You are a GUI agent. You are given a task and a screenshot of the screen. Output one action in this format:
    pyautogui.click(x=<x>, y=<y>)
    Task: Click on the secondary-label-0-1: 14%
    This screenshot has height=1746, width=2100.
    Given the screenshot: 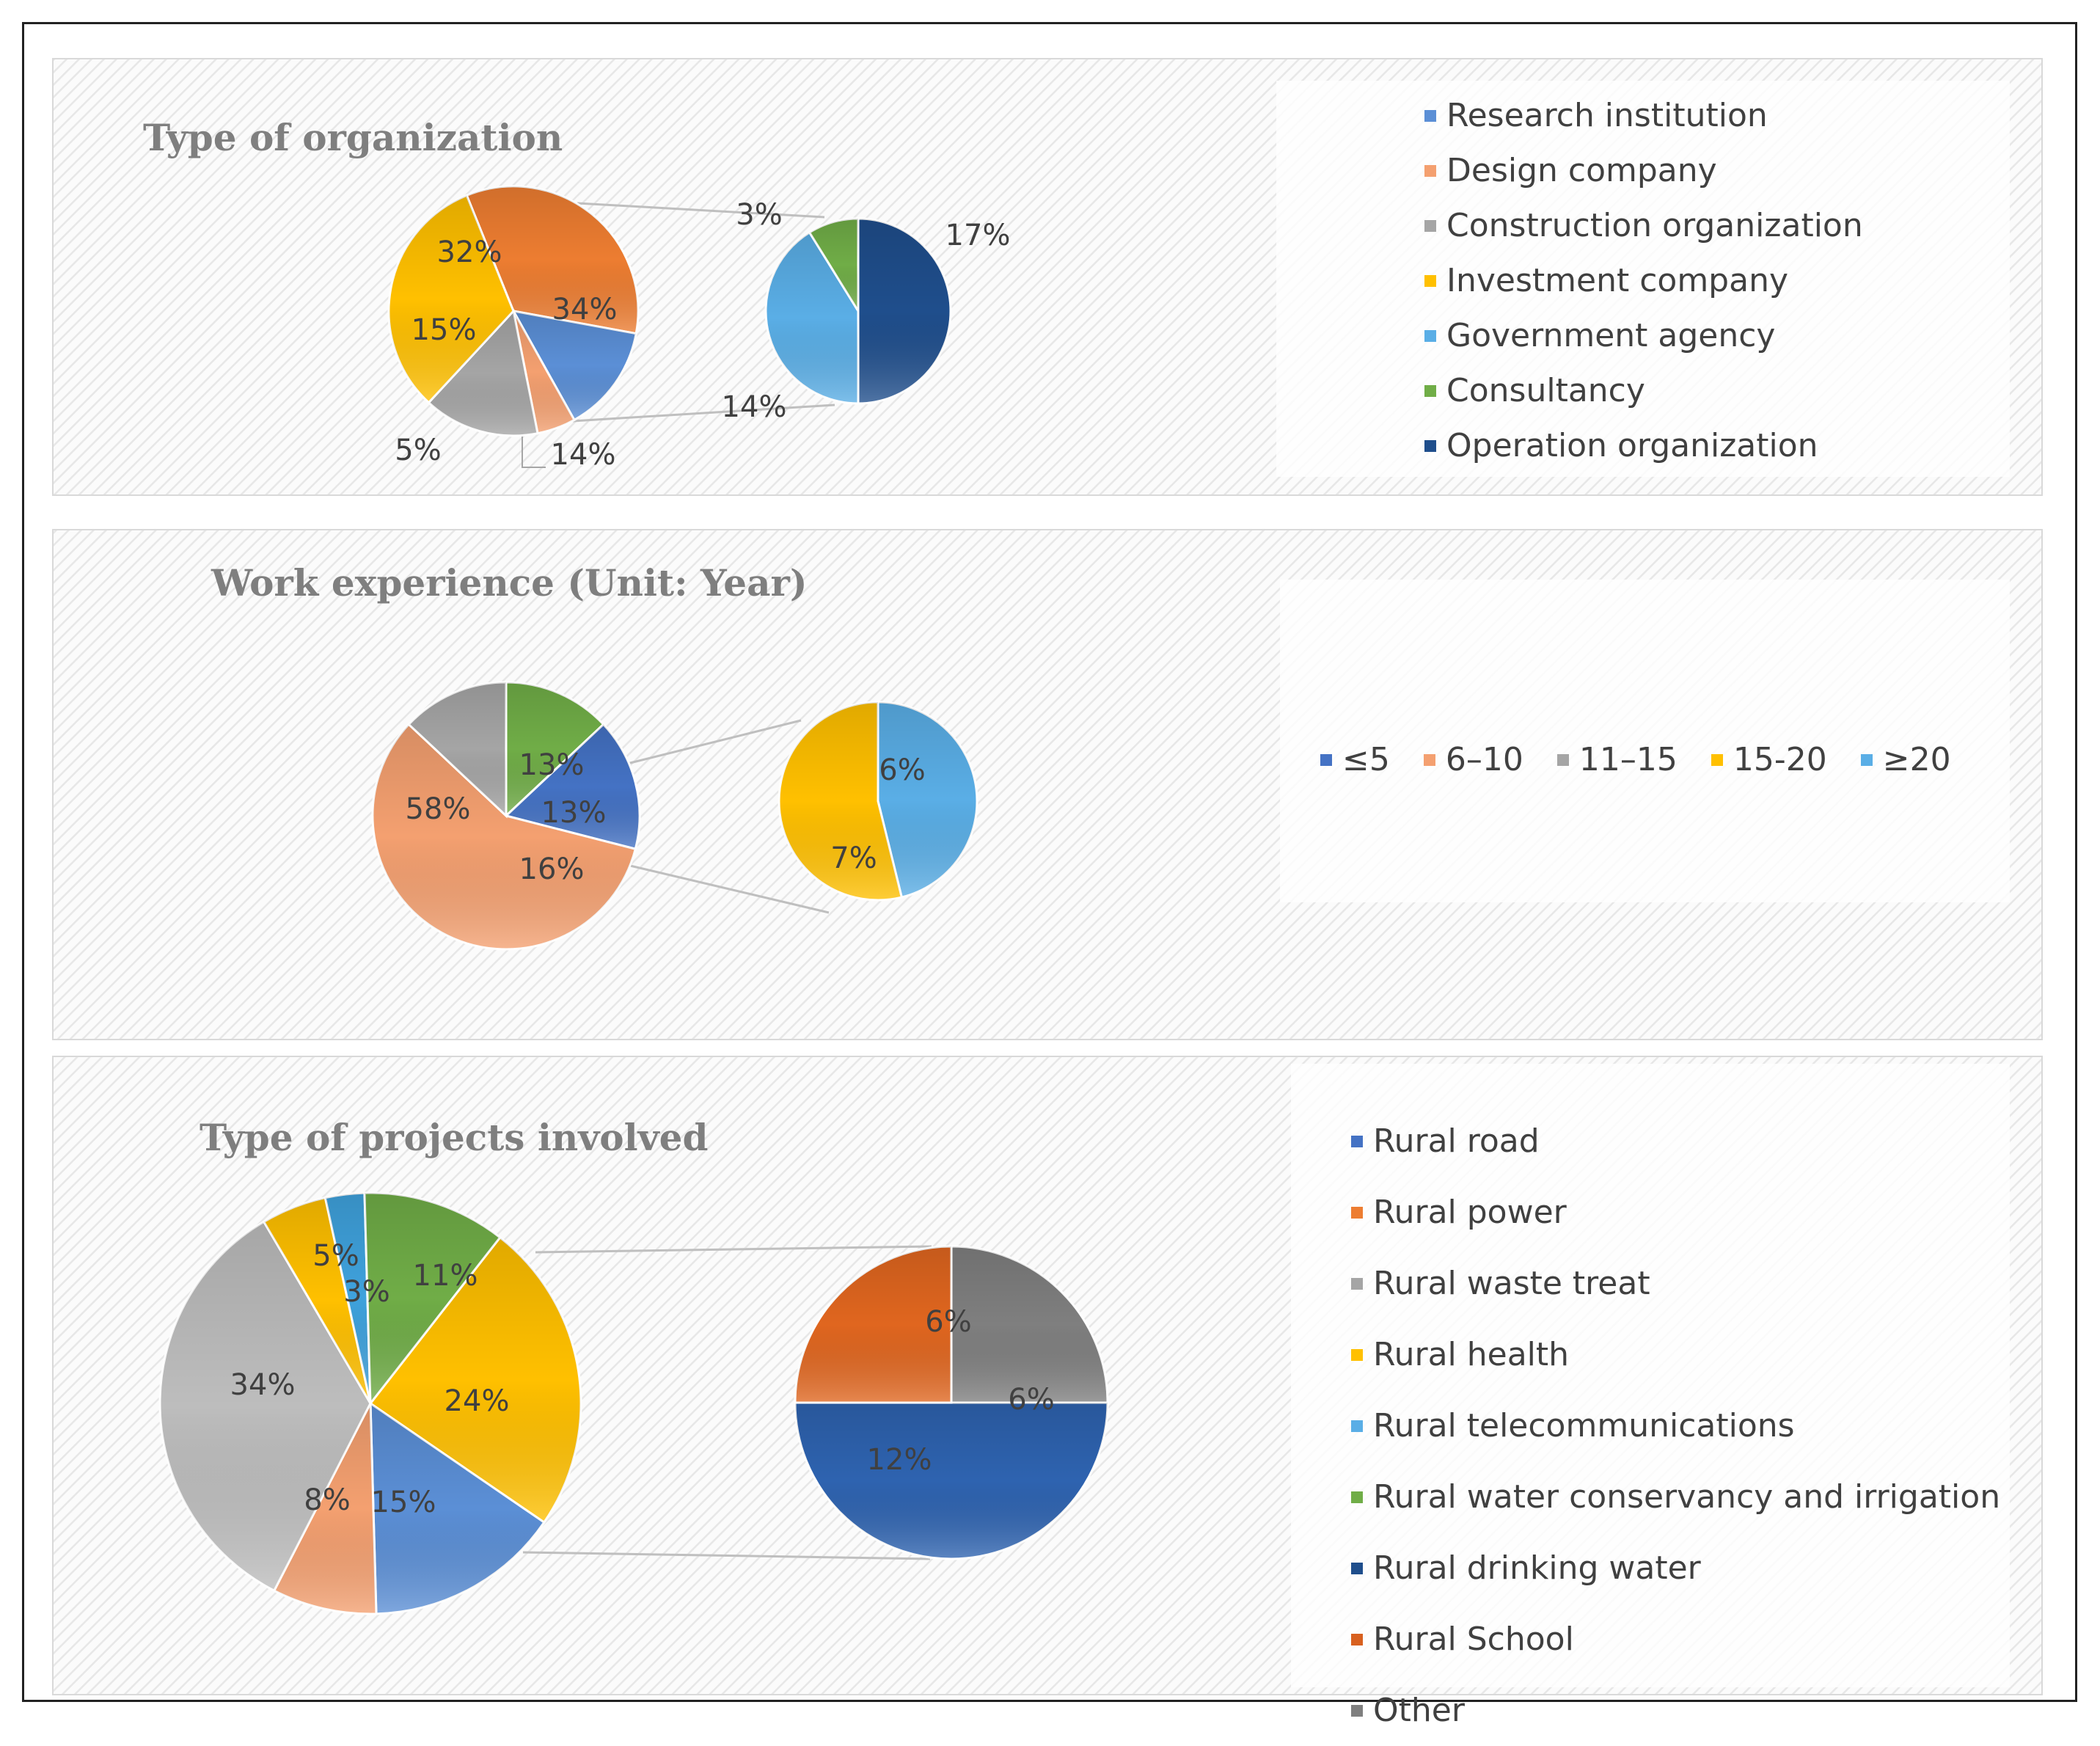 What is the action you would take?
    pyautogui.click(x=754, y=407)
    